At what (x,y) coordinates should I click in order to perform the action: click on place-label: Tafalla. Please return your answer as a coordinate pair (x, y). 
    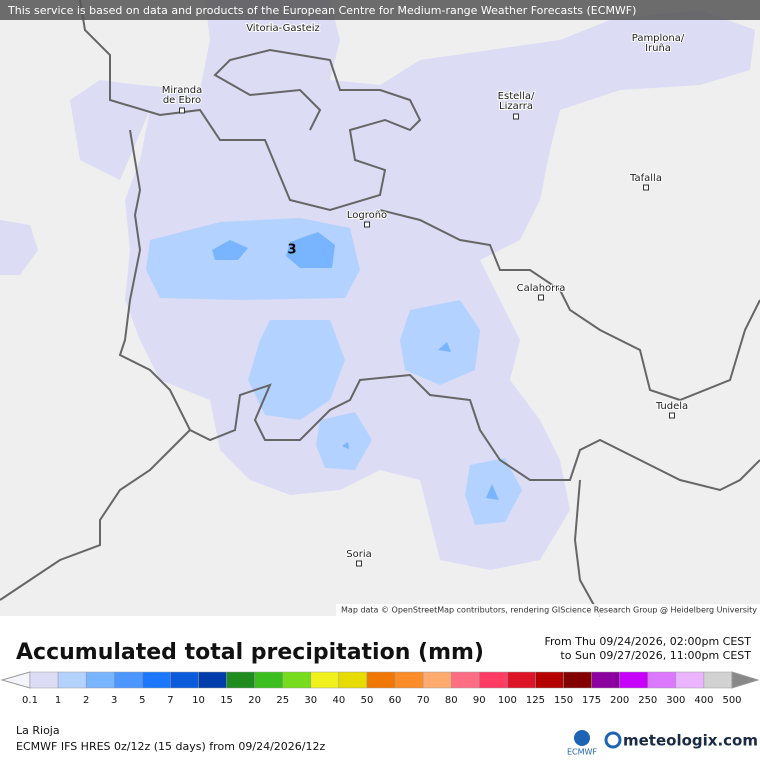
    Looking at the image, I should click on (645, 178).